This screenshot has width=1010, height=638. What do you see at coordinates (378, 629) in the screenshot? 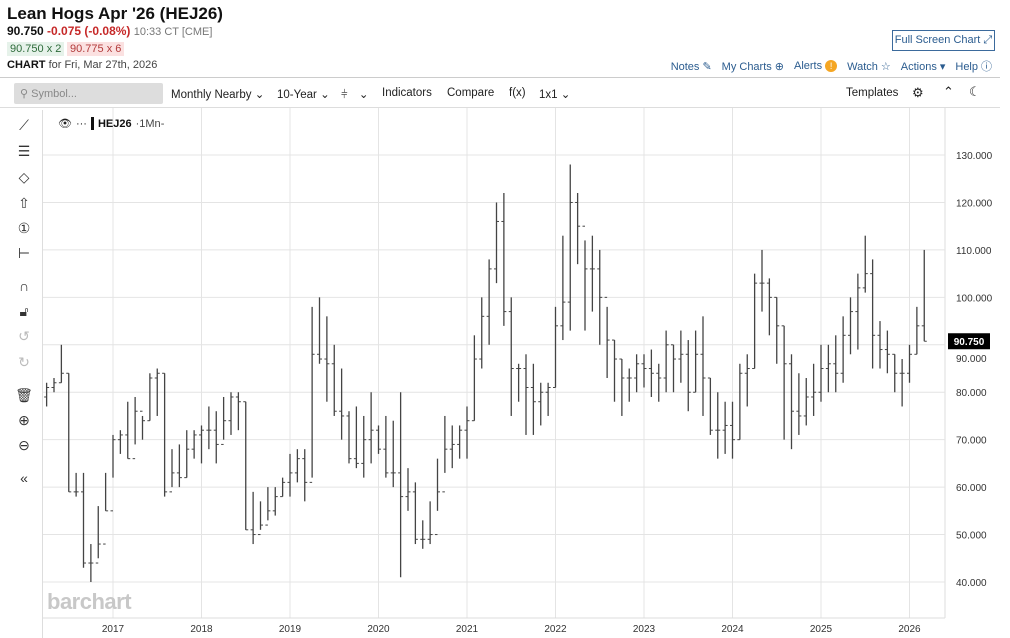
I see `x-tick-label: 2020` at bounding box center [378, 629].